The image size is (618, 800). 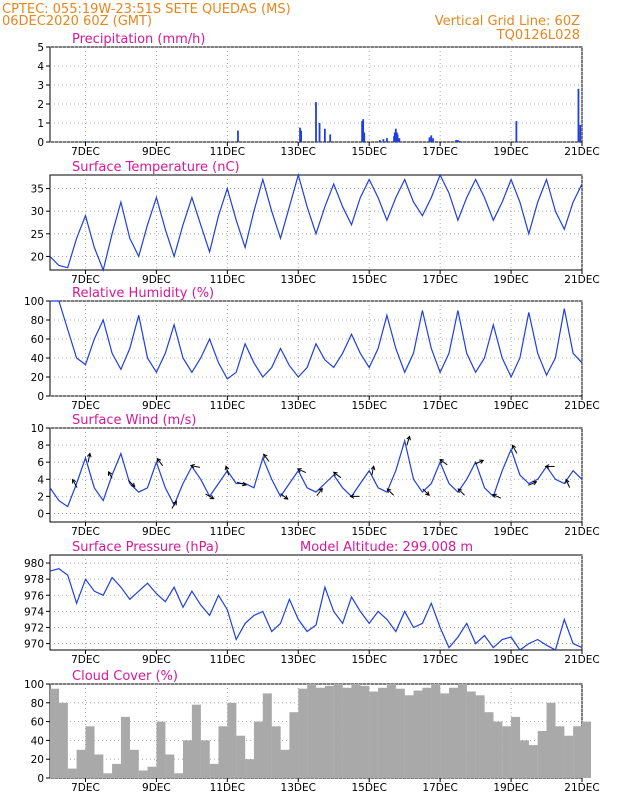 What do you see at coordinates (40, 86) in the screenshot?
I see `y-tick-label: 3` at bounding box center [40, 86].